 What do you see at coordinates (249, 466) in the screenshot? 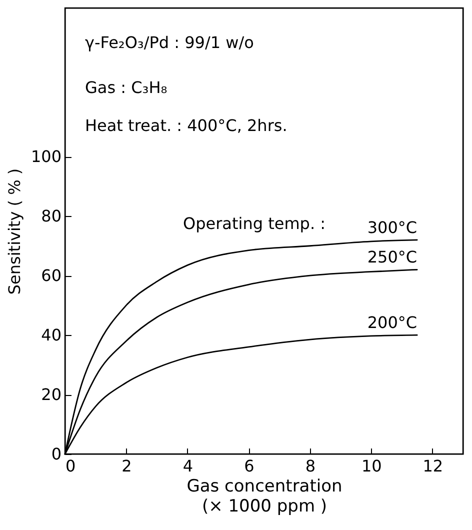
I see `x-tick-label: 6` at bounding box center [249, 466].